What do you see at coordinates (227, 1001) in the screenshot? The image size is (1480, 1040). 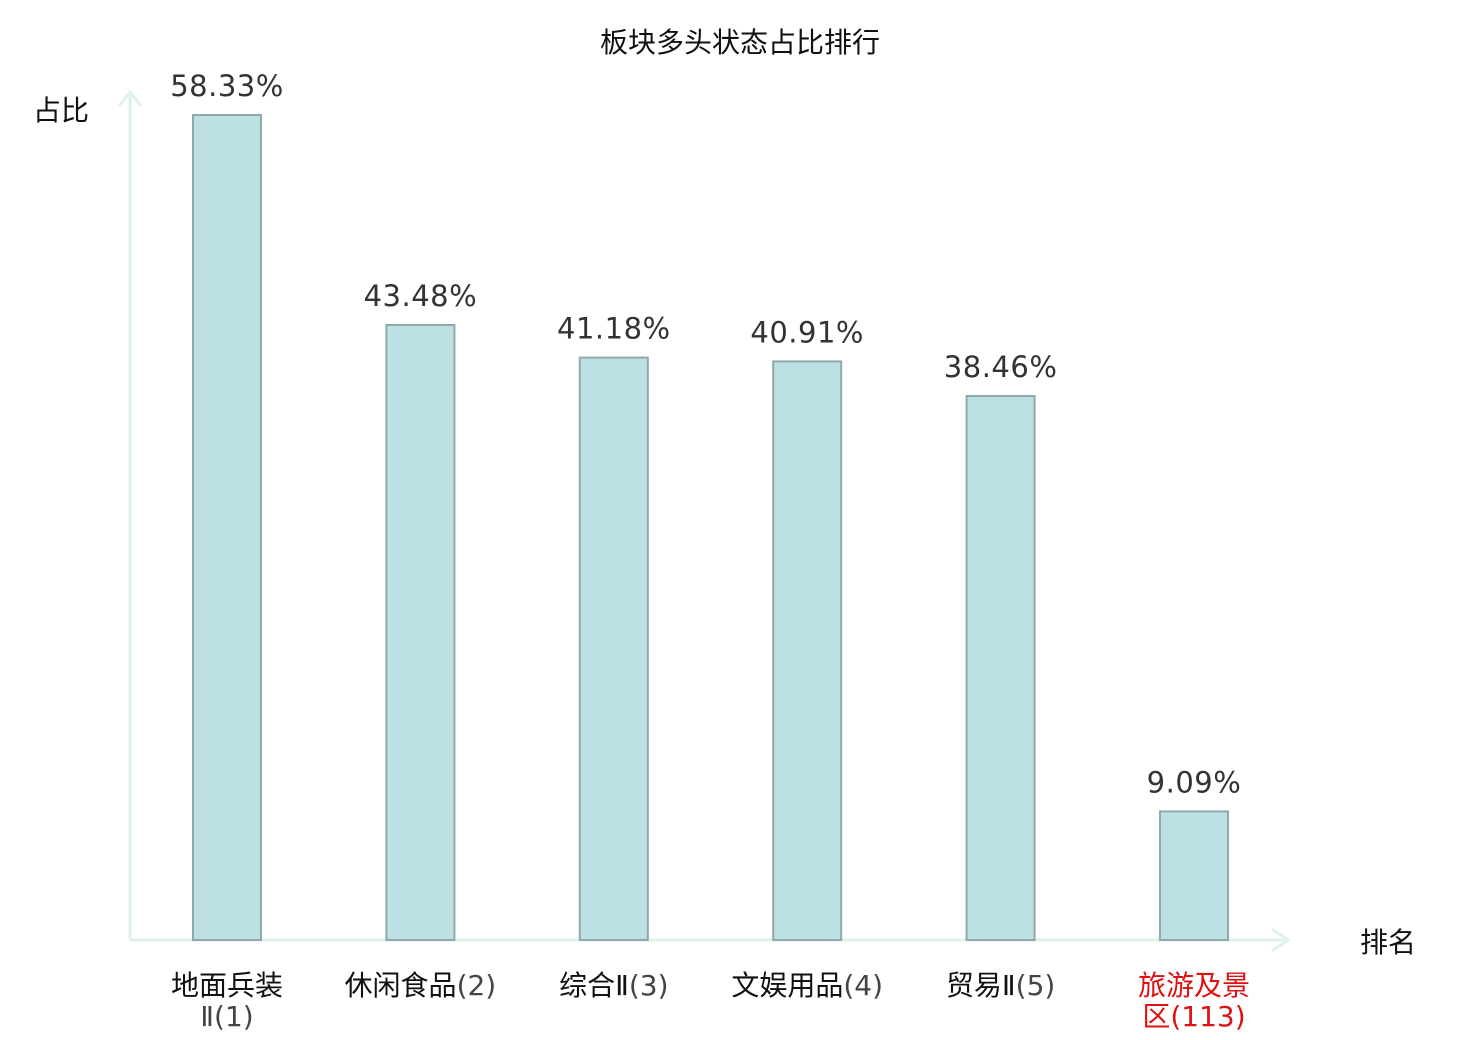 I see `category-label-1: 地面兵装 Ⅱ(1)` at bounding box center [227, 1001].